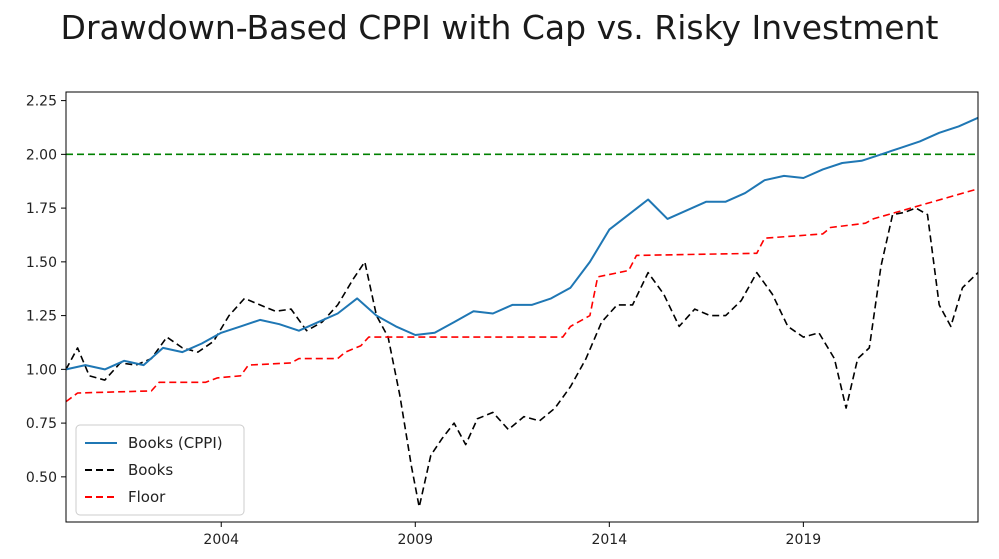 The width and height of the screenshot is (999, 559). What do you see at coordinates (415, 540) in the screenshot?
I see `x-tick-label: 2009` at bounding box center [415, 540].